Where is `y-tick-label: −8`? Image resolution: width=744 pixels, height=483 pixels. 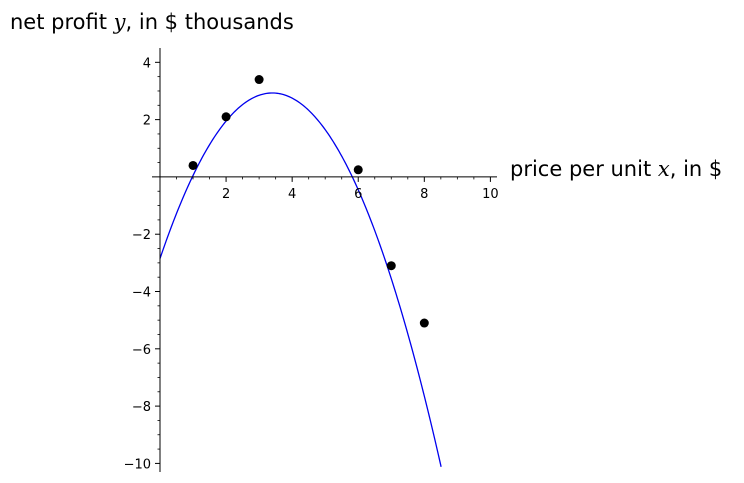 y-tick-label: −8 is located at coordinates (141, 407).